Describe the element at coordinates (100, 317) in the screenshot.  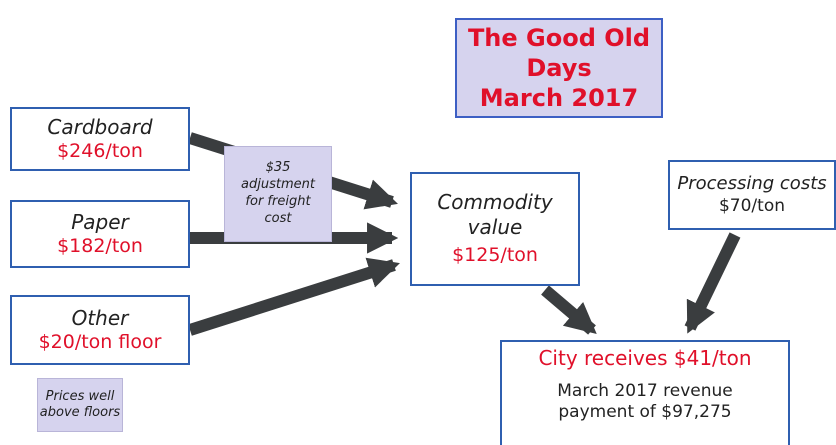
I see `source-label: Other` at that location.